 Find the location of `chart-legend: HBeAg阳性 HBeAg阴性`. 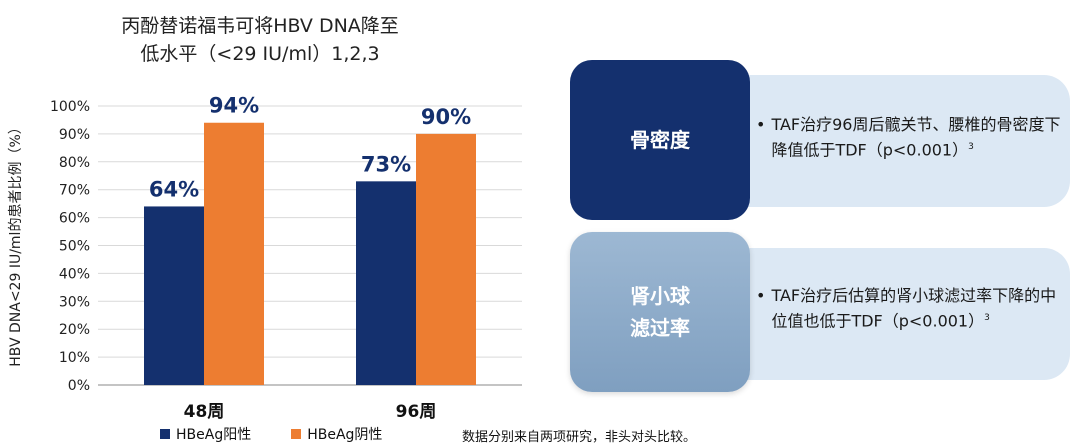

chart-legend: HBeAg阳性 HBeAg阴性 is located at coordinates (291, 434).